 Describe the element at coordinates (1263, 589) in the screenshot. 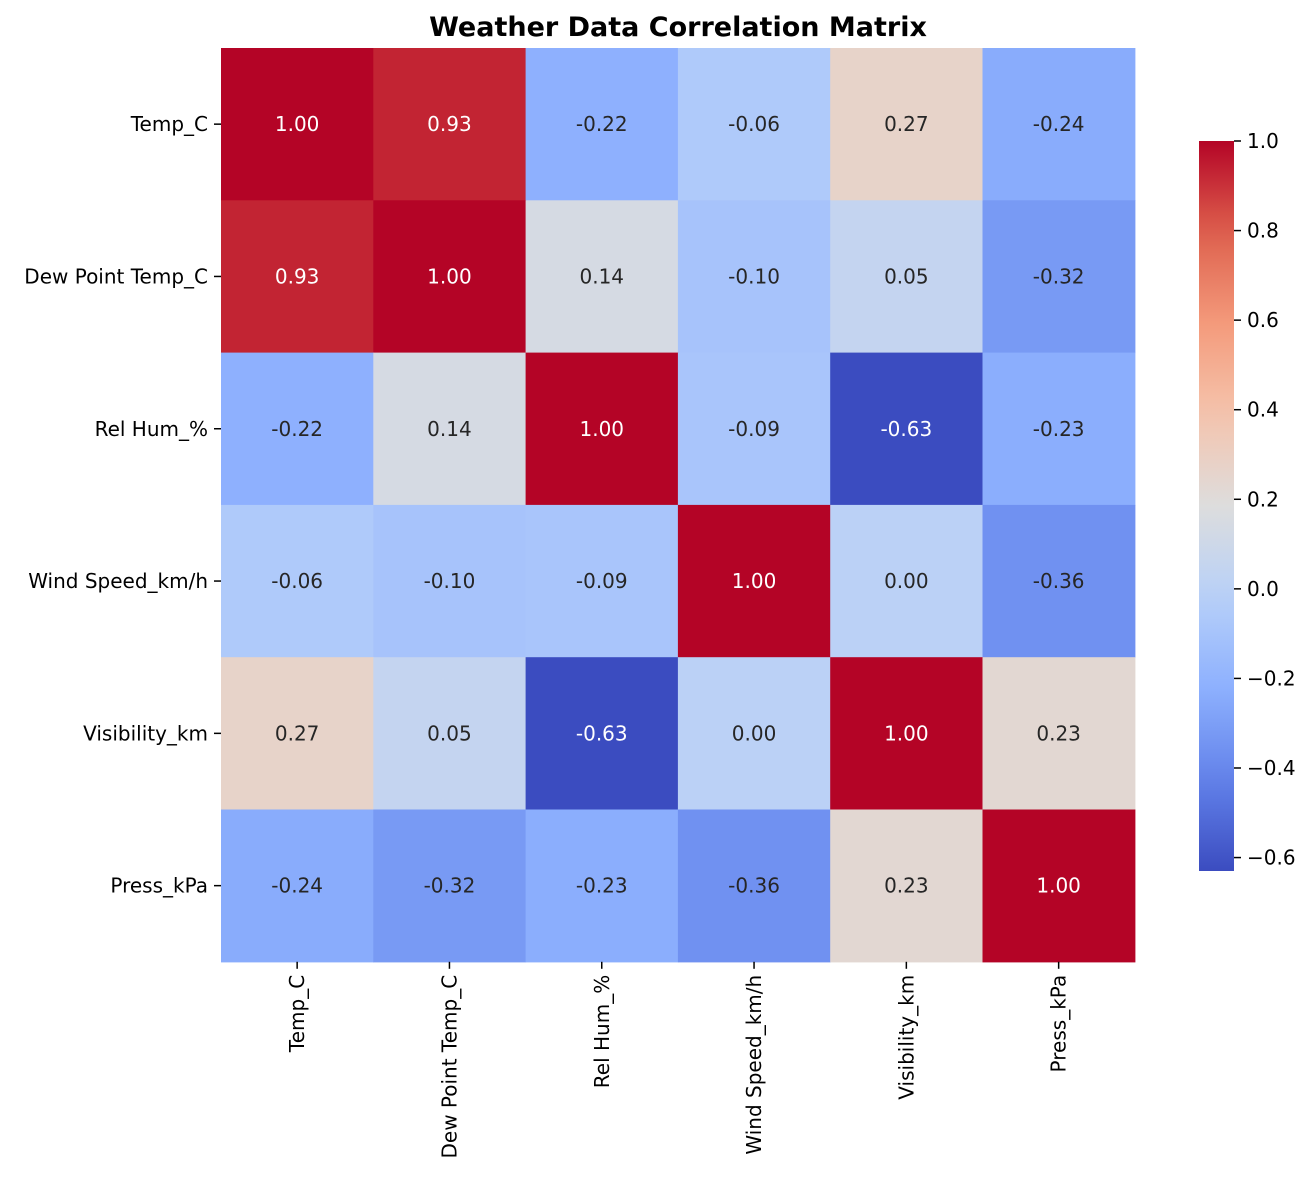

I see `colorbar-tick-label: 0.0` at that location.